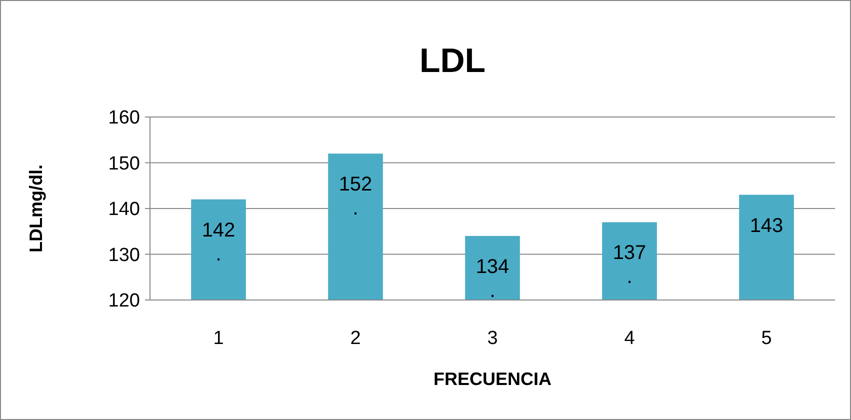 The height and width of the screenshot is (420, 851). I want to click on x-tick-label: 1, so click(218, 338).